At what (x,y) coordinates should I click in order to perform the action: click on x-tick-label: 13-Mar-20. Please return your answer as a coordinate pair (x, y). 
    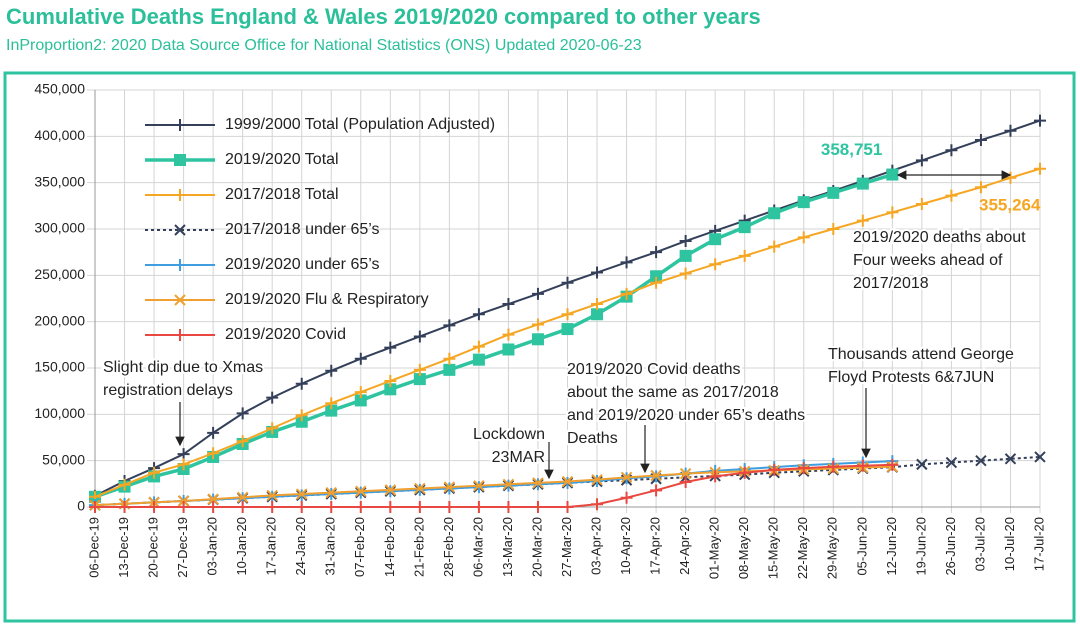
    Looking at the image, I should click on (507, 547).